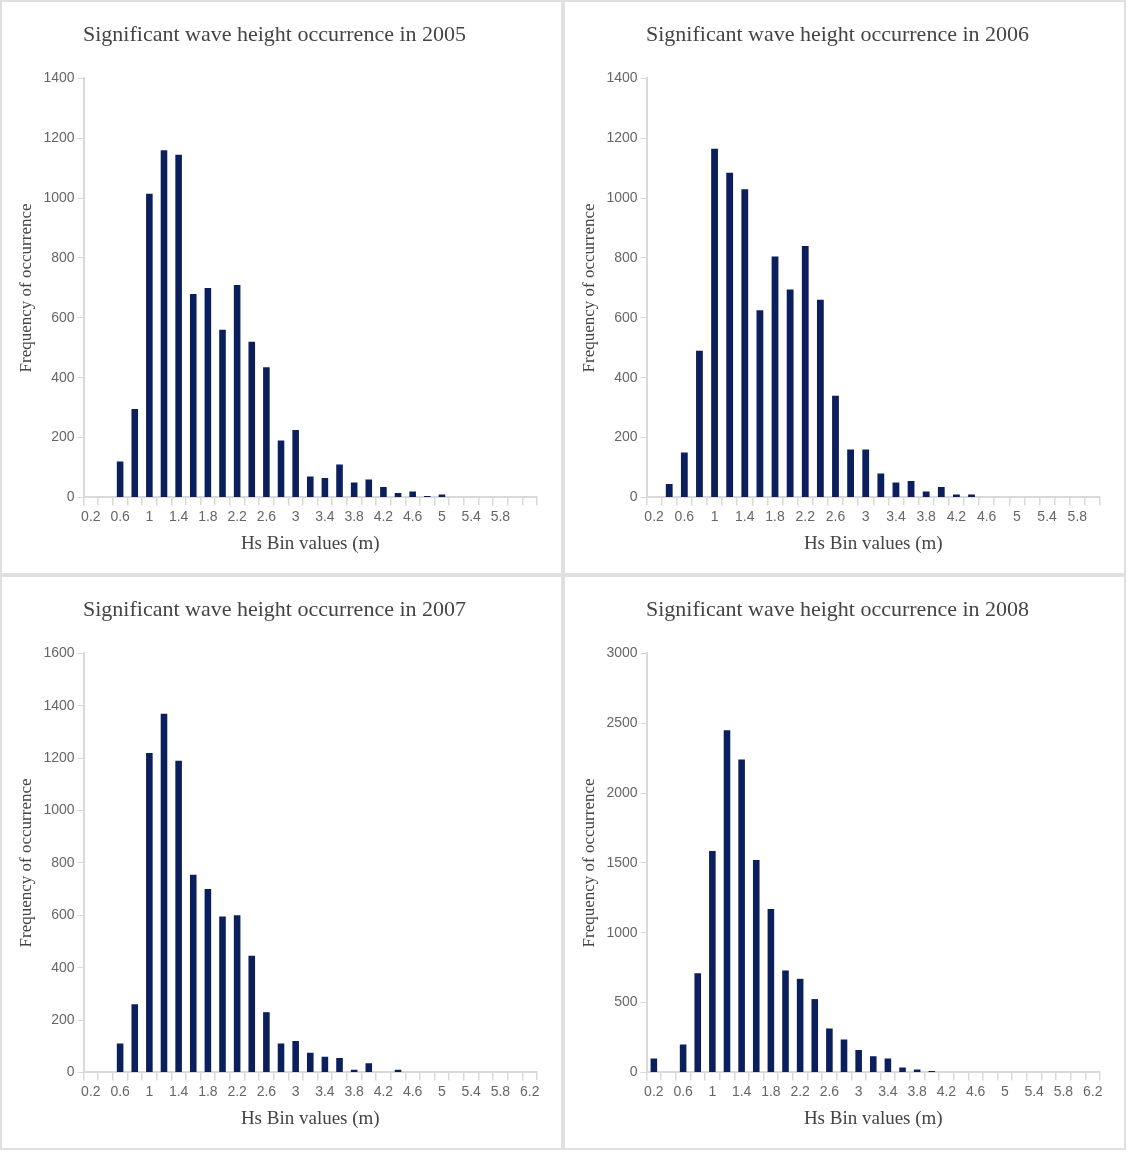  I want to click on x-tick-label: 5.4, so click(471, 1090).